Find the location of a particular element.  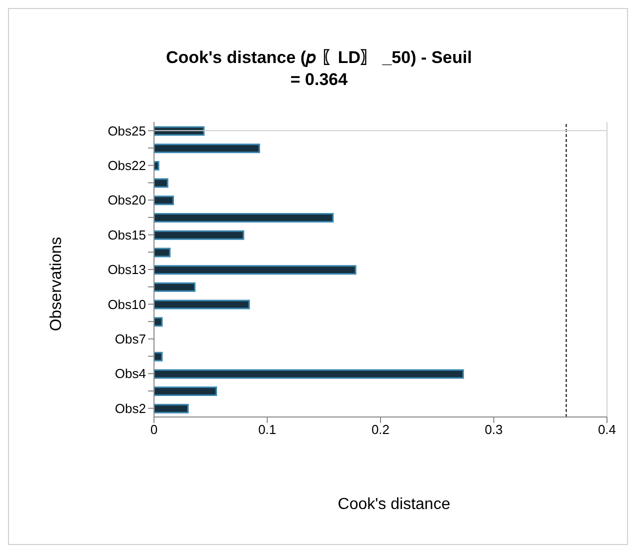

y-axis-title: Observations is located at coordinates (57, 284).